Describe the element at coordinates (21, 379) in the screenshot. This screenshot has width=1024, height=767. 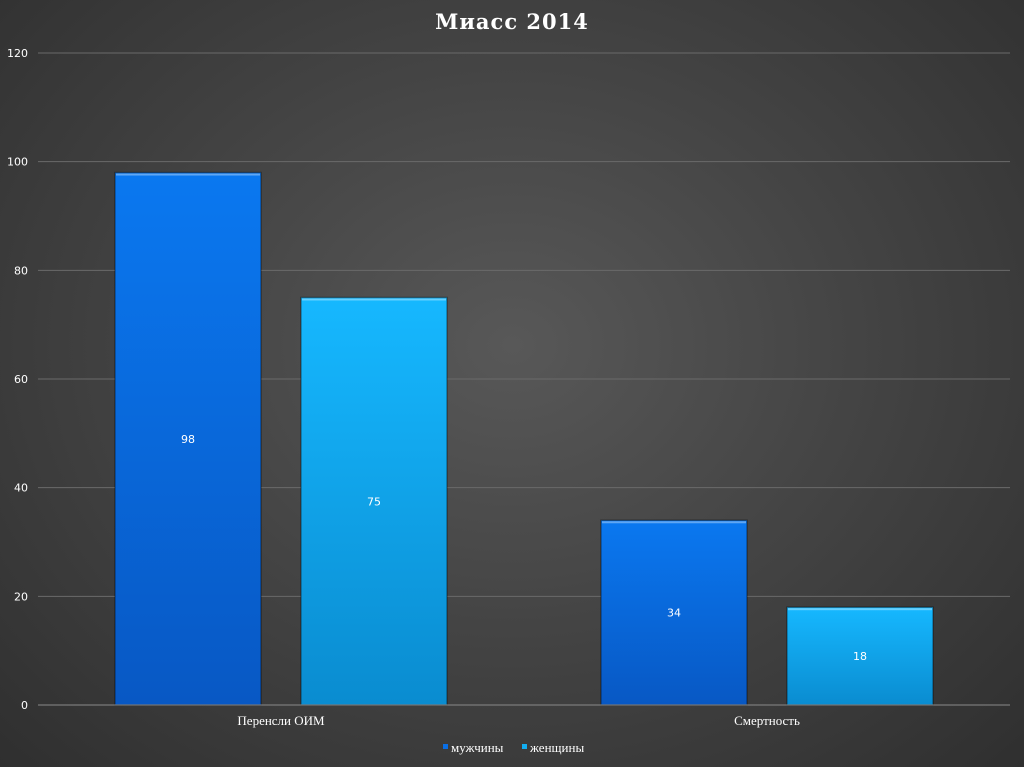
I see `y-tick-label: 60` at that location.